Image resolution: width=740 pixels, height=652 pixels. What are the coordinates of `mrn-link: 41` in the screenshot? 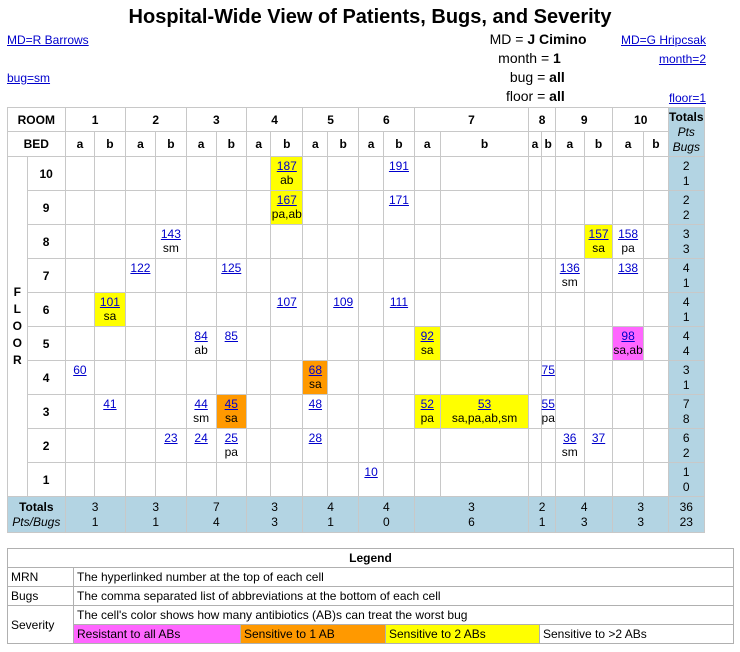 It's located at (110, 404).